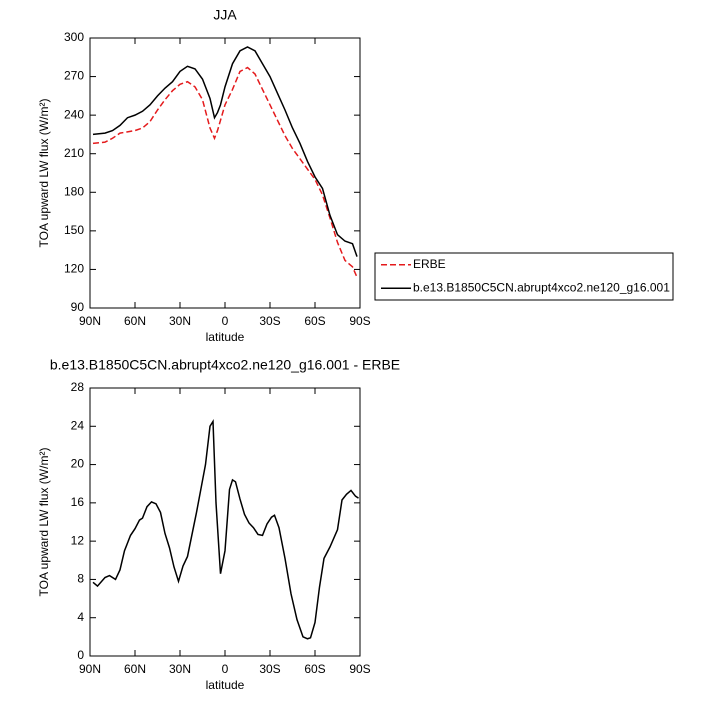  Describe the element at coordinates (74, 230) in the screenshot. I see `y-tick-label: 150` at that location.